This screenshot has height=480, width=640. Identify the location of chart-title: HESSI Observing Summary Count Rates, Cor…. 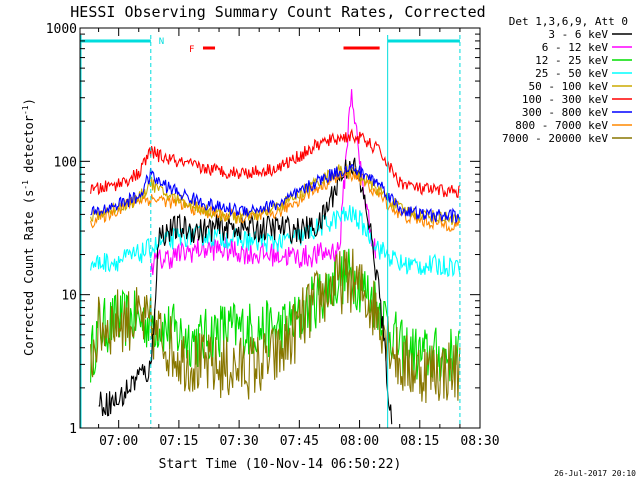
(277, 12).